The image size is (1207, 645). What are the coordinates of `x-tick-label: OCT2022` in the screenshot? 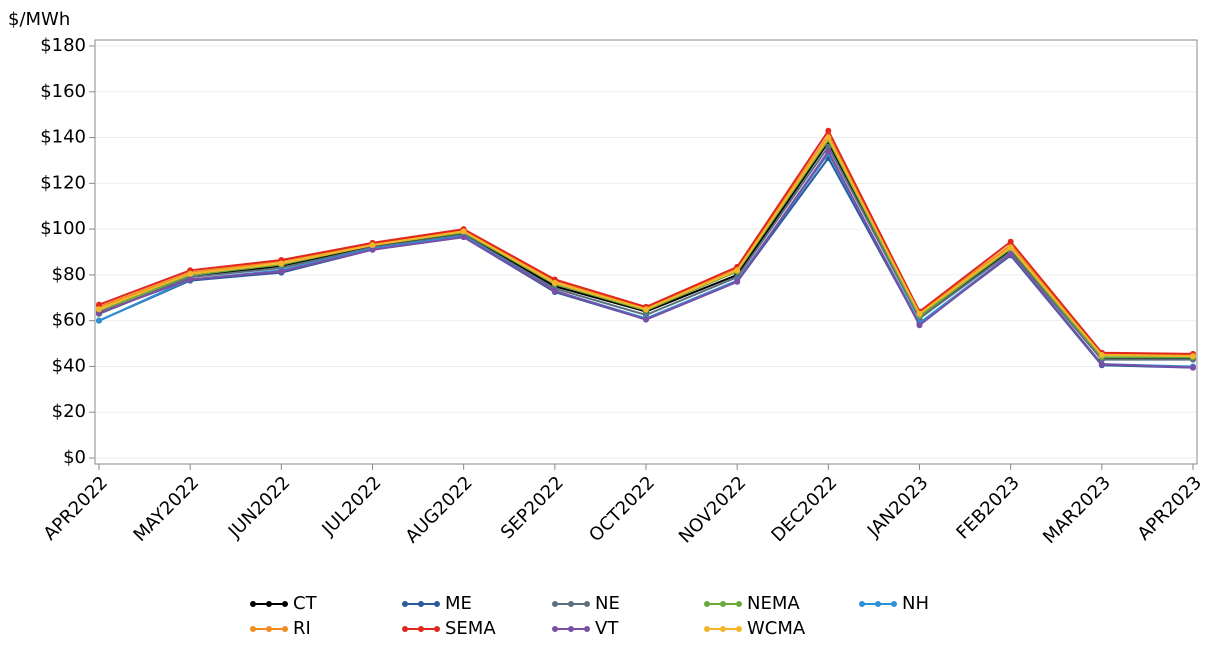 It's located at (622, 509).